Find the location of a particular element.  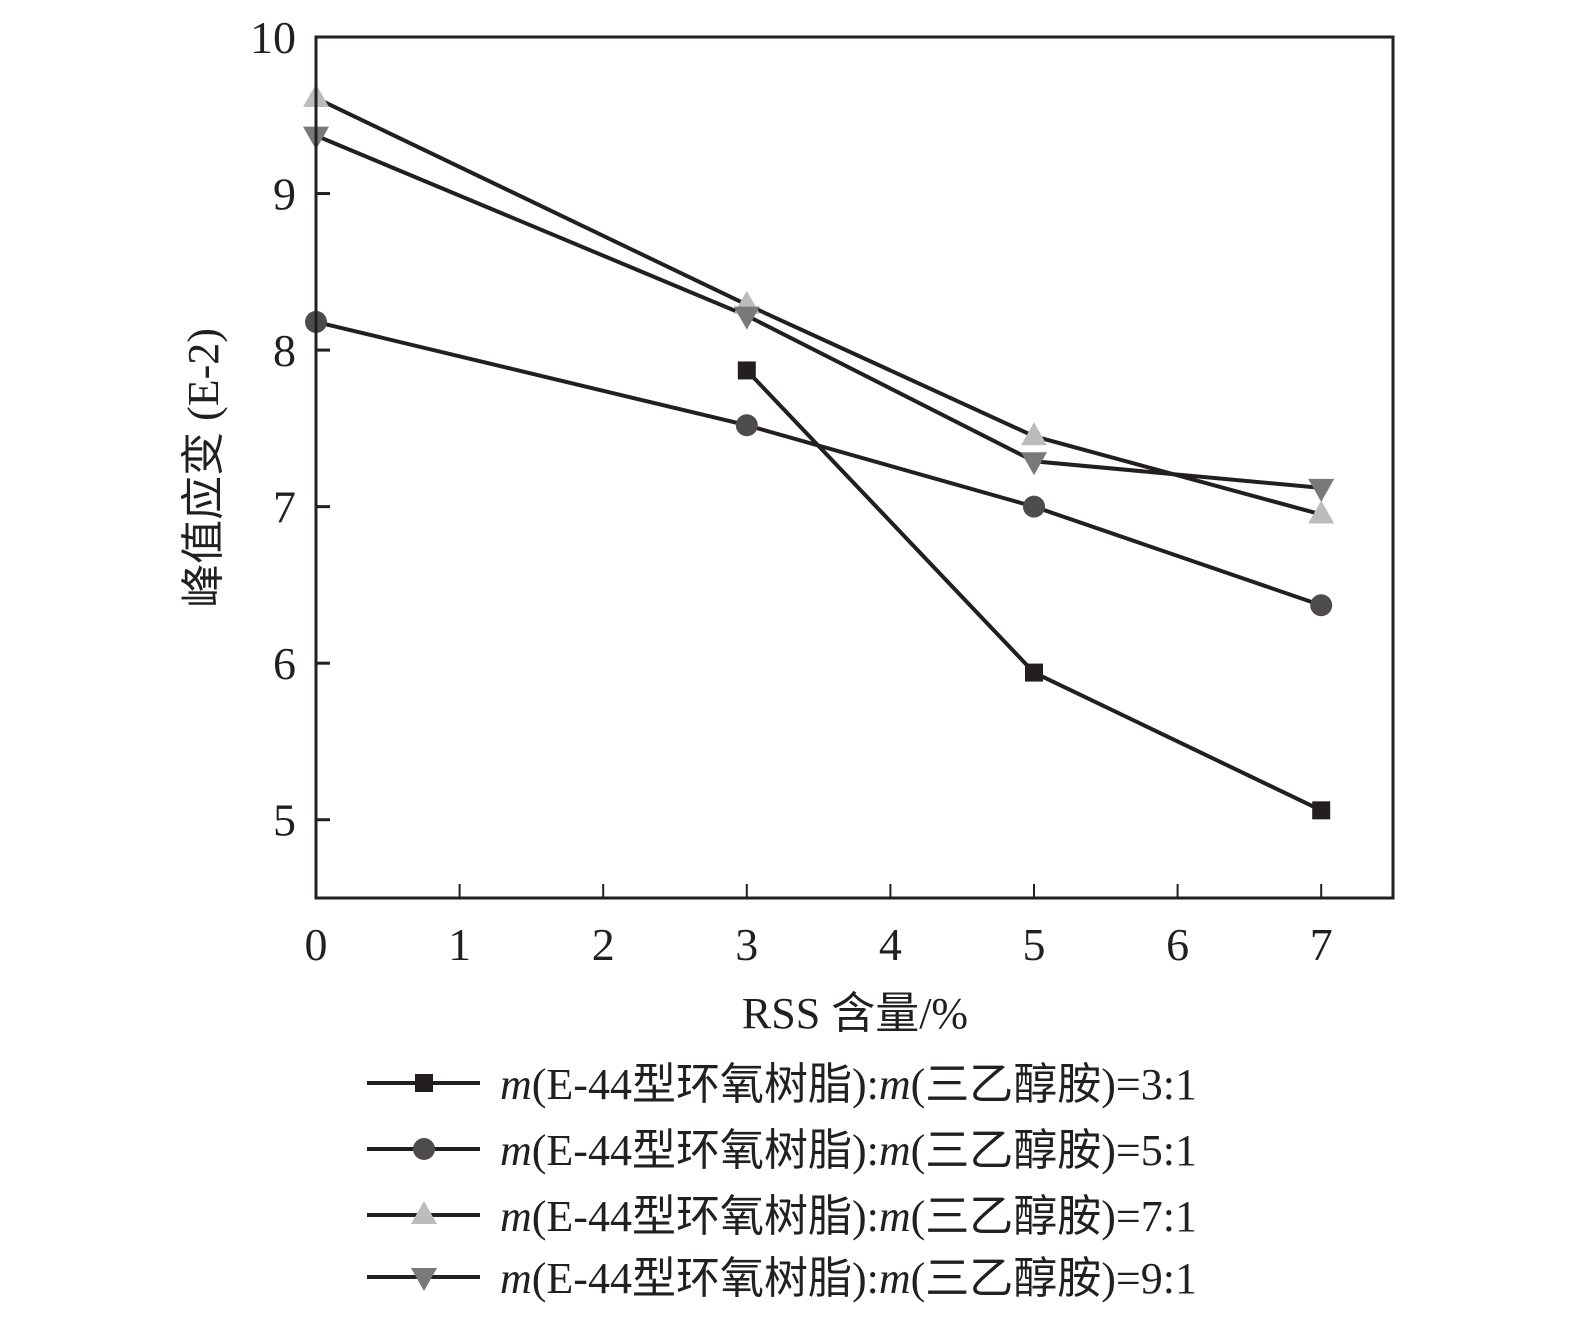

legend-item: m(E-44型环氧树脂):m(三乙醇胺)=9:1 is located at coordinates (782, 1278).